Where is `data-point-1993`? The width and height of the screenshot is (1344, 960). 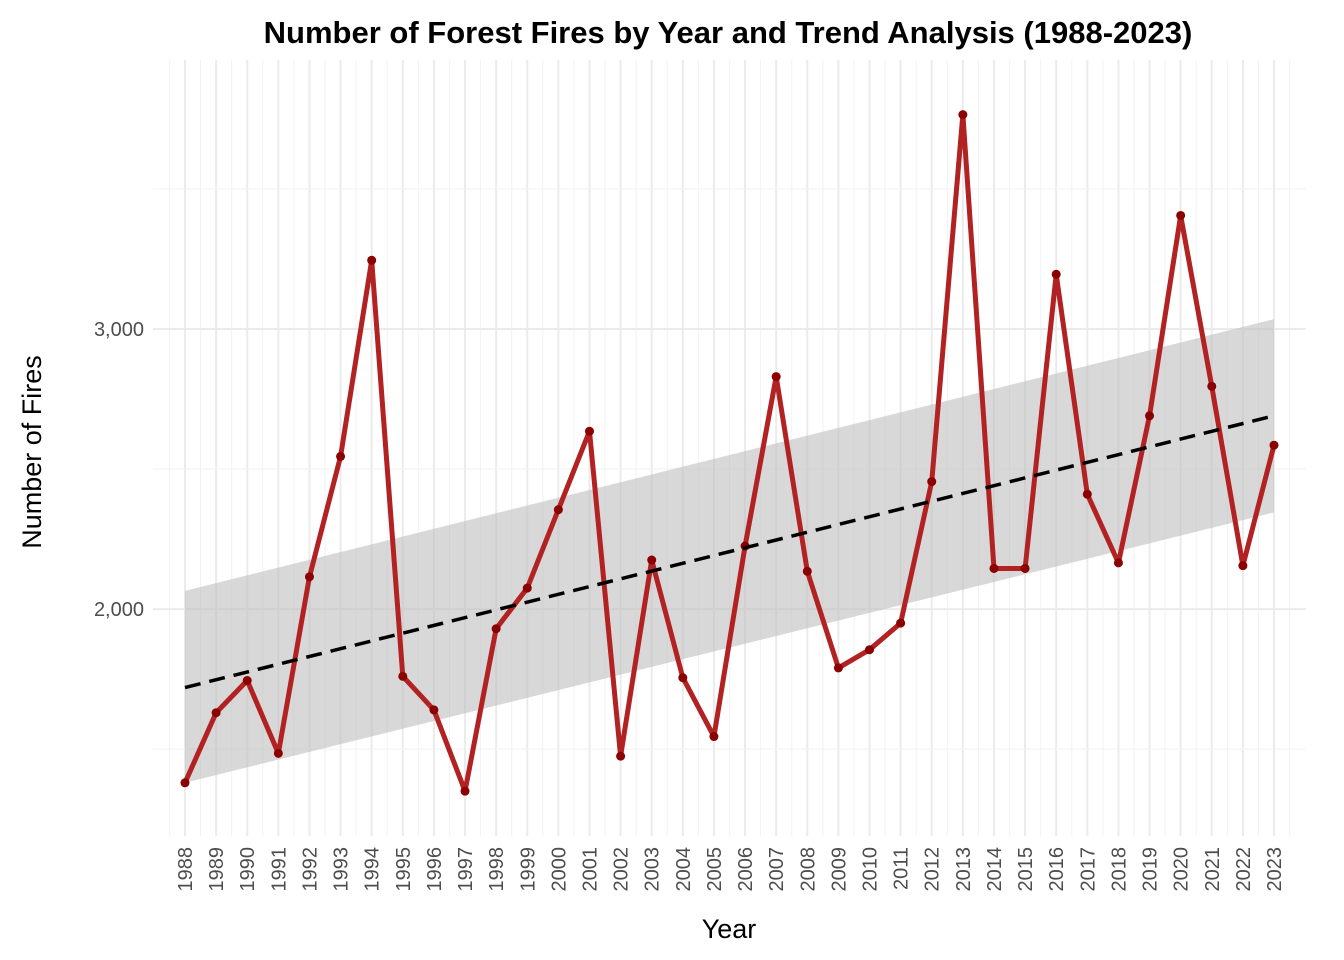
data-point-1993 is located at coordinates (341, 456).